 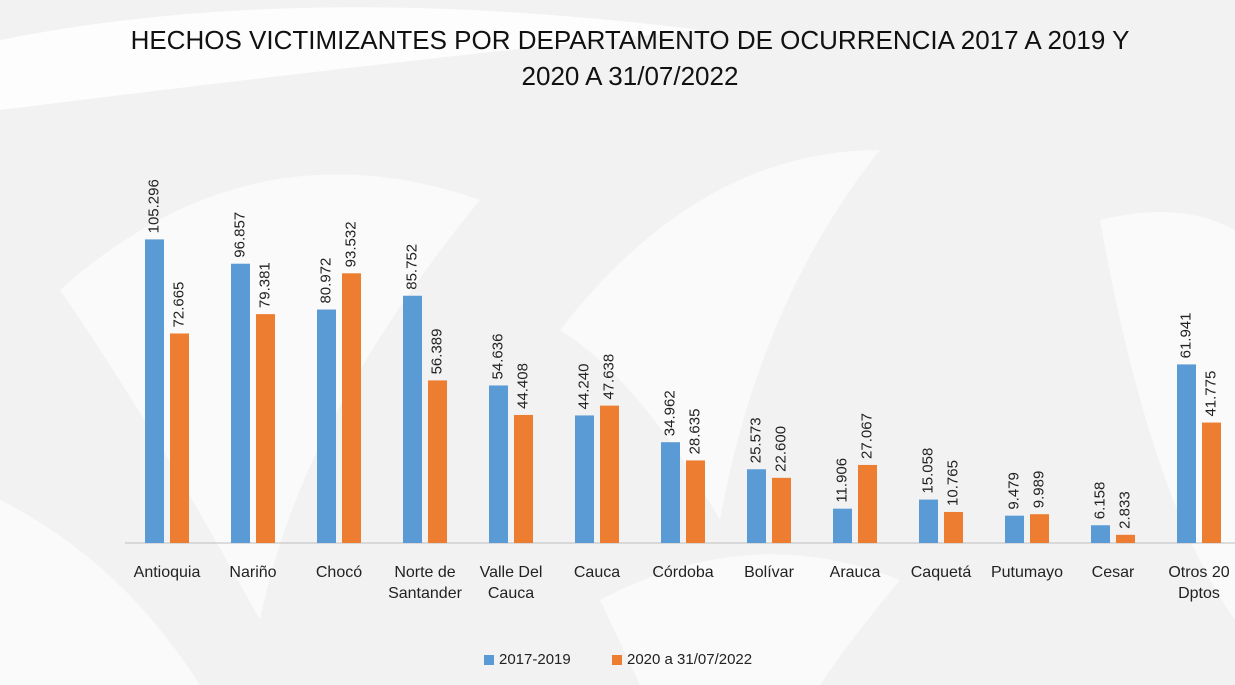 What do you see at coordinates (1210, 394) in the screenshot?
I see `value-label: 41.775` at bounding box center [1210, 394].